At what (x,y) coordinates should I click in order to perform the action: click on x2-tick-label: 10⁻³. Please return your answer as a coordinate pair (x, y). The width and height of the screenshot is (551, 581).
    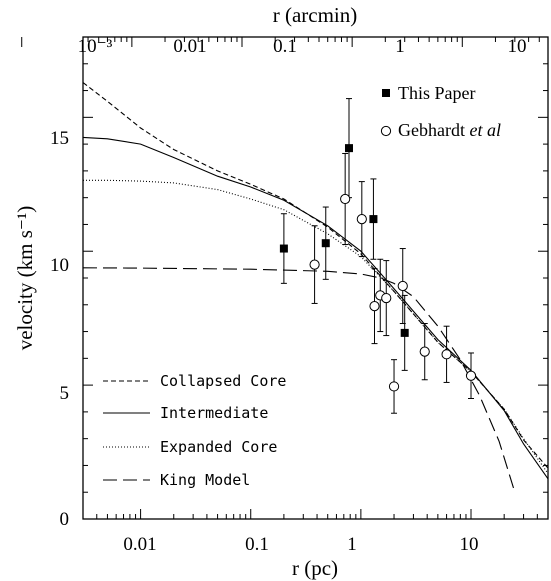
    Looking at the image, I should click on (95, 46).